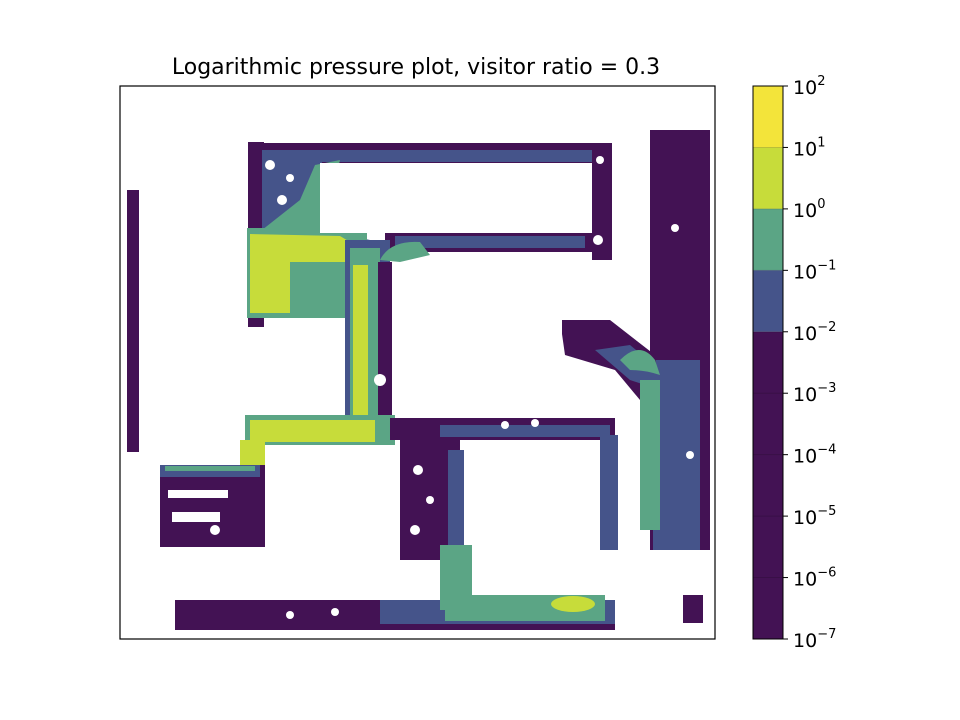  What do you see at coordinates (210, 468) in the screenshot?
I see `region-left-lower-teal` at bounding box center [210, 468].